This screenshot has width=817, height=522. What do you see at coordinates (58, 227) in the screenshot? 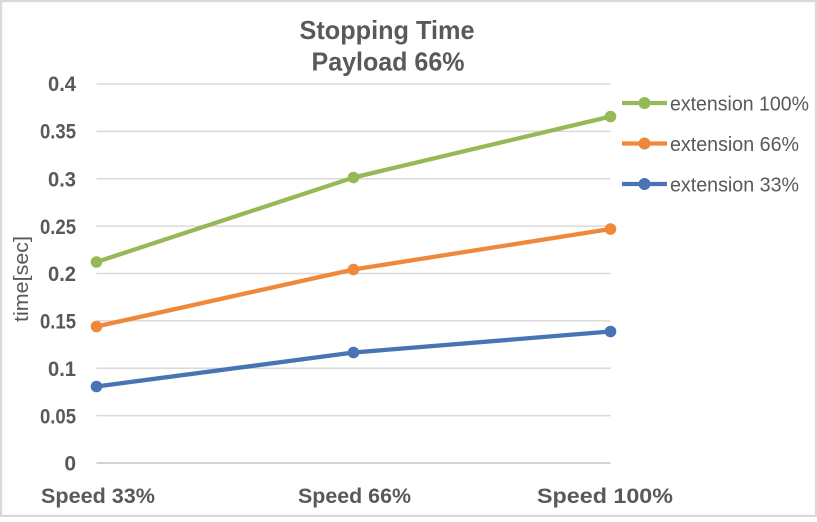
I see `svg-text: 0.25` at bounding box center [58, 227].